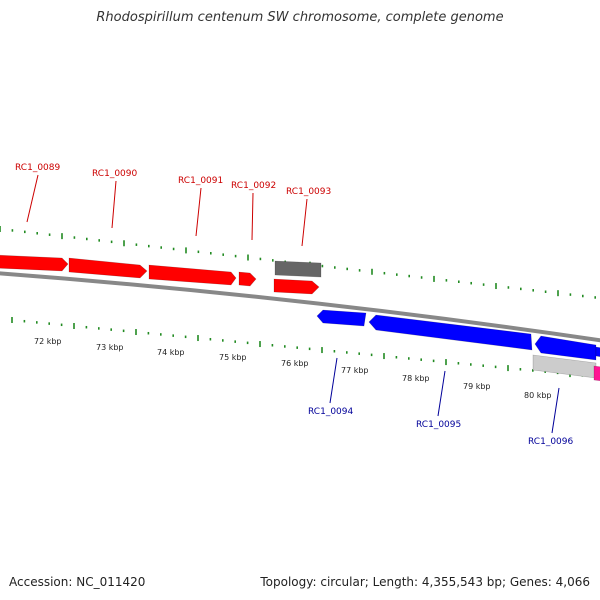 Image resolution: width=600 pixels, height=600 pixels. Describe the element at coordinates (550, 442) in the screenshot. I see `gene-label-RC1_0096: RC1_0096` at that location.